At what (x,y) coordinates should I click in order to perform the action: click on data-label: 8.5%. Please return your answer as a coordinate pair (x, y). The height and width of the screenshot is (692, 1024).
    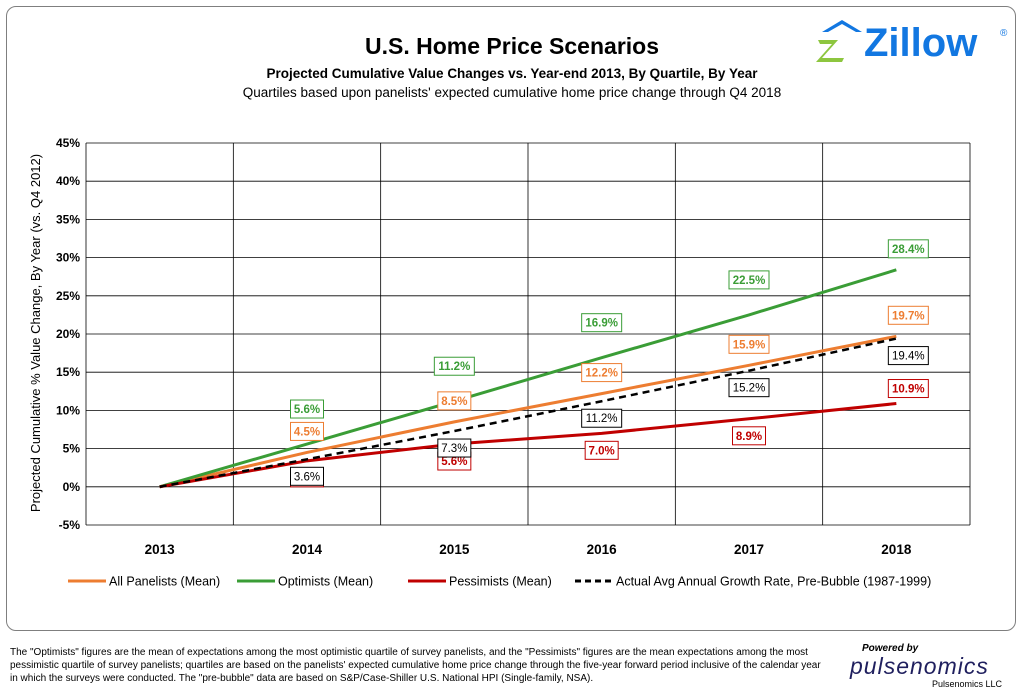
    Looking at the image, I should click on (454, 401).